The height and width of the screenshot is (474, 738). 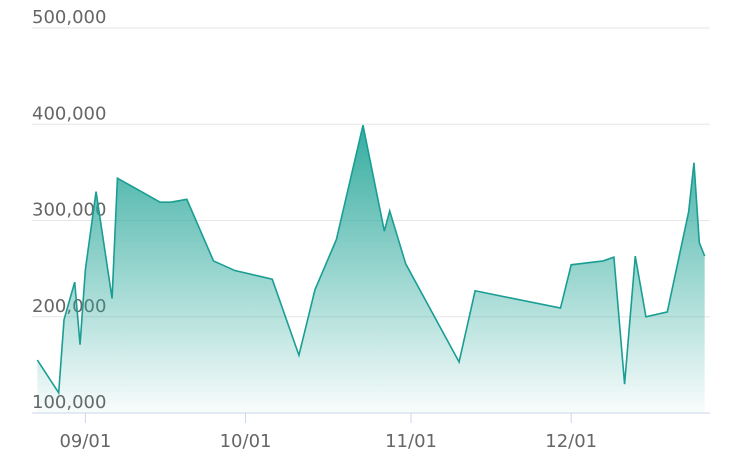 I want to click on x-tick-label: 12/01, so click(x=571, y=441).